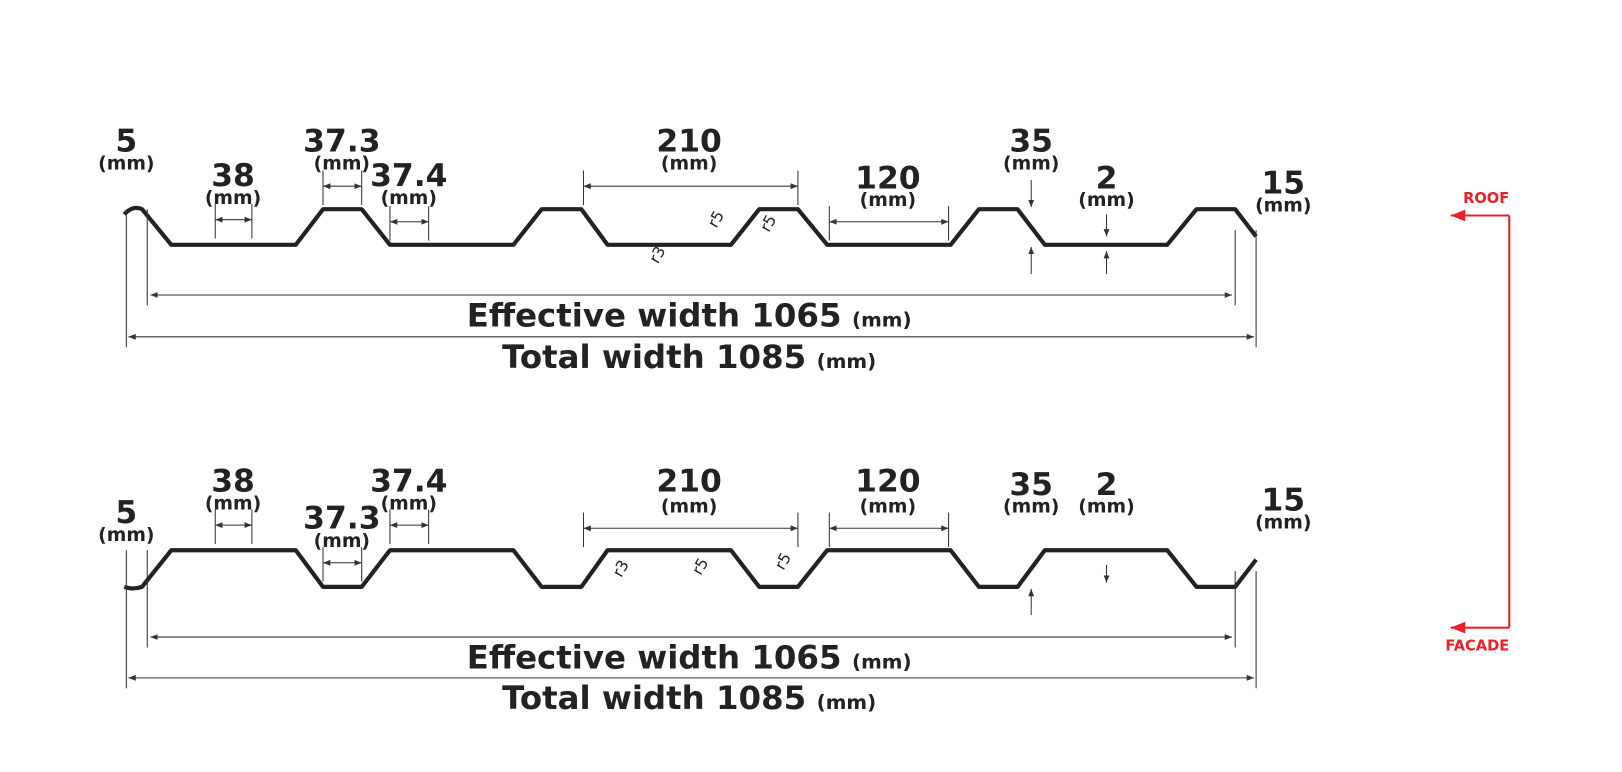 This screenshot has width=1622, height=772. I want to click on orientation-indicator: ROOF FACADE, so click(1478, 422).